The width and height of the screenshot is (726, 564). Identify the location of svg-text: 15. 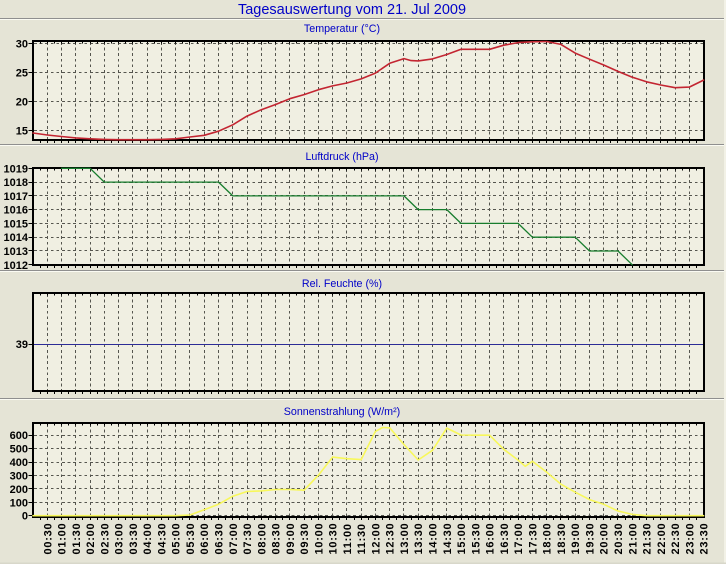
(22, 132).